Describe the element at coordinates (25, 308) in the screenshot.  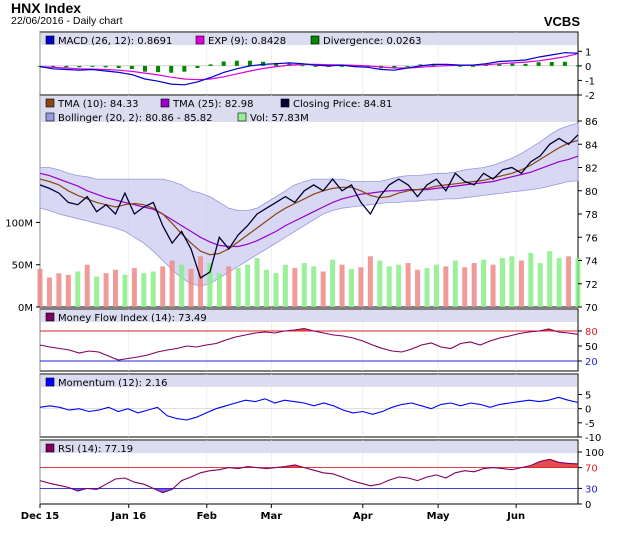
I see `volume-y-tick-label: 0M` at that location.